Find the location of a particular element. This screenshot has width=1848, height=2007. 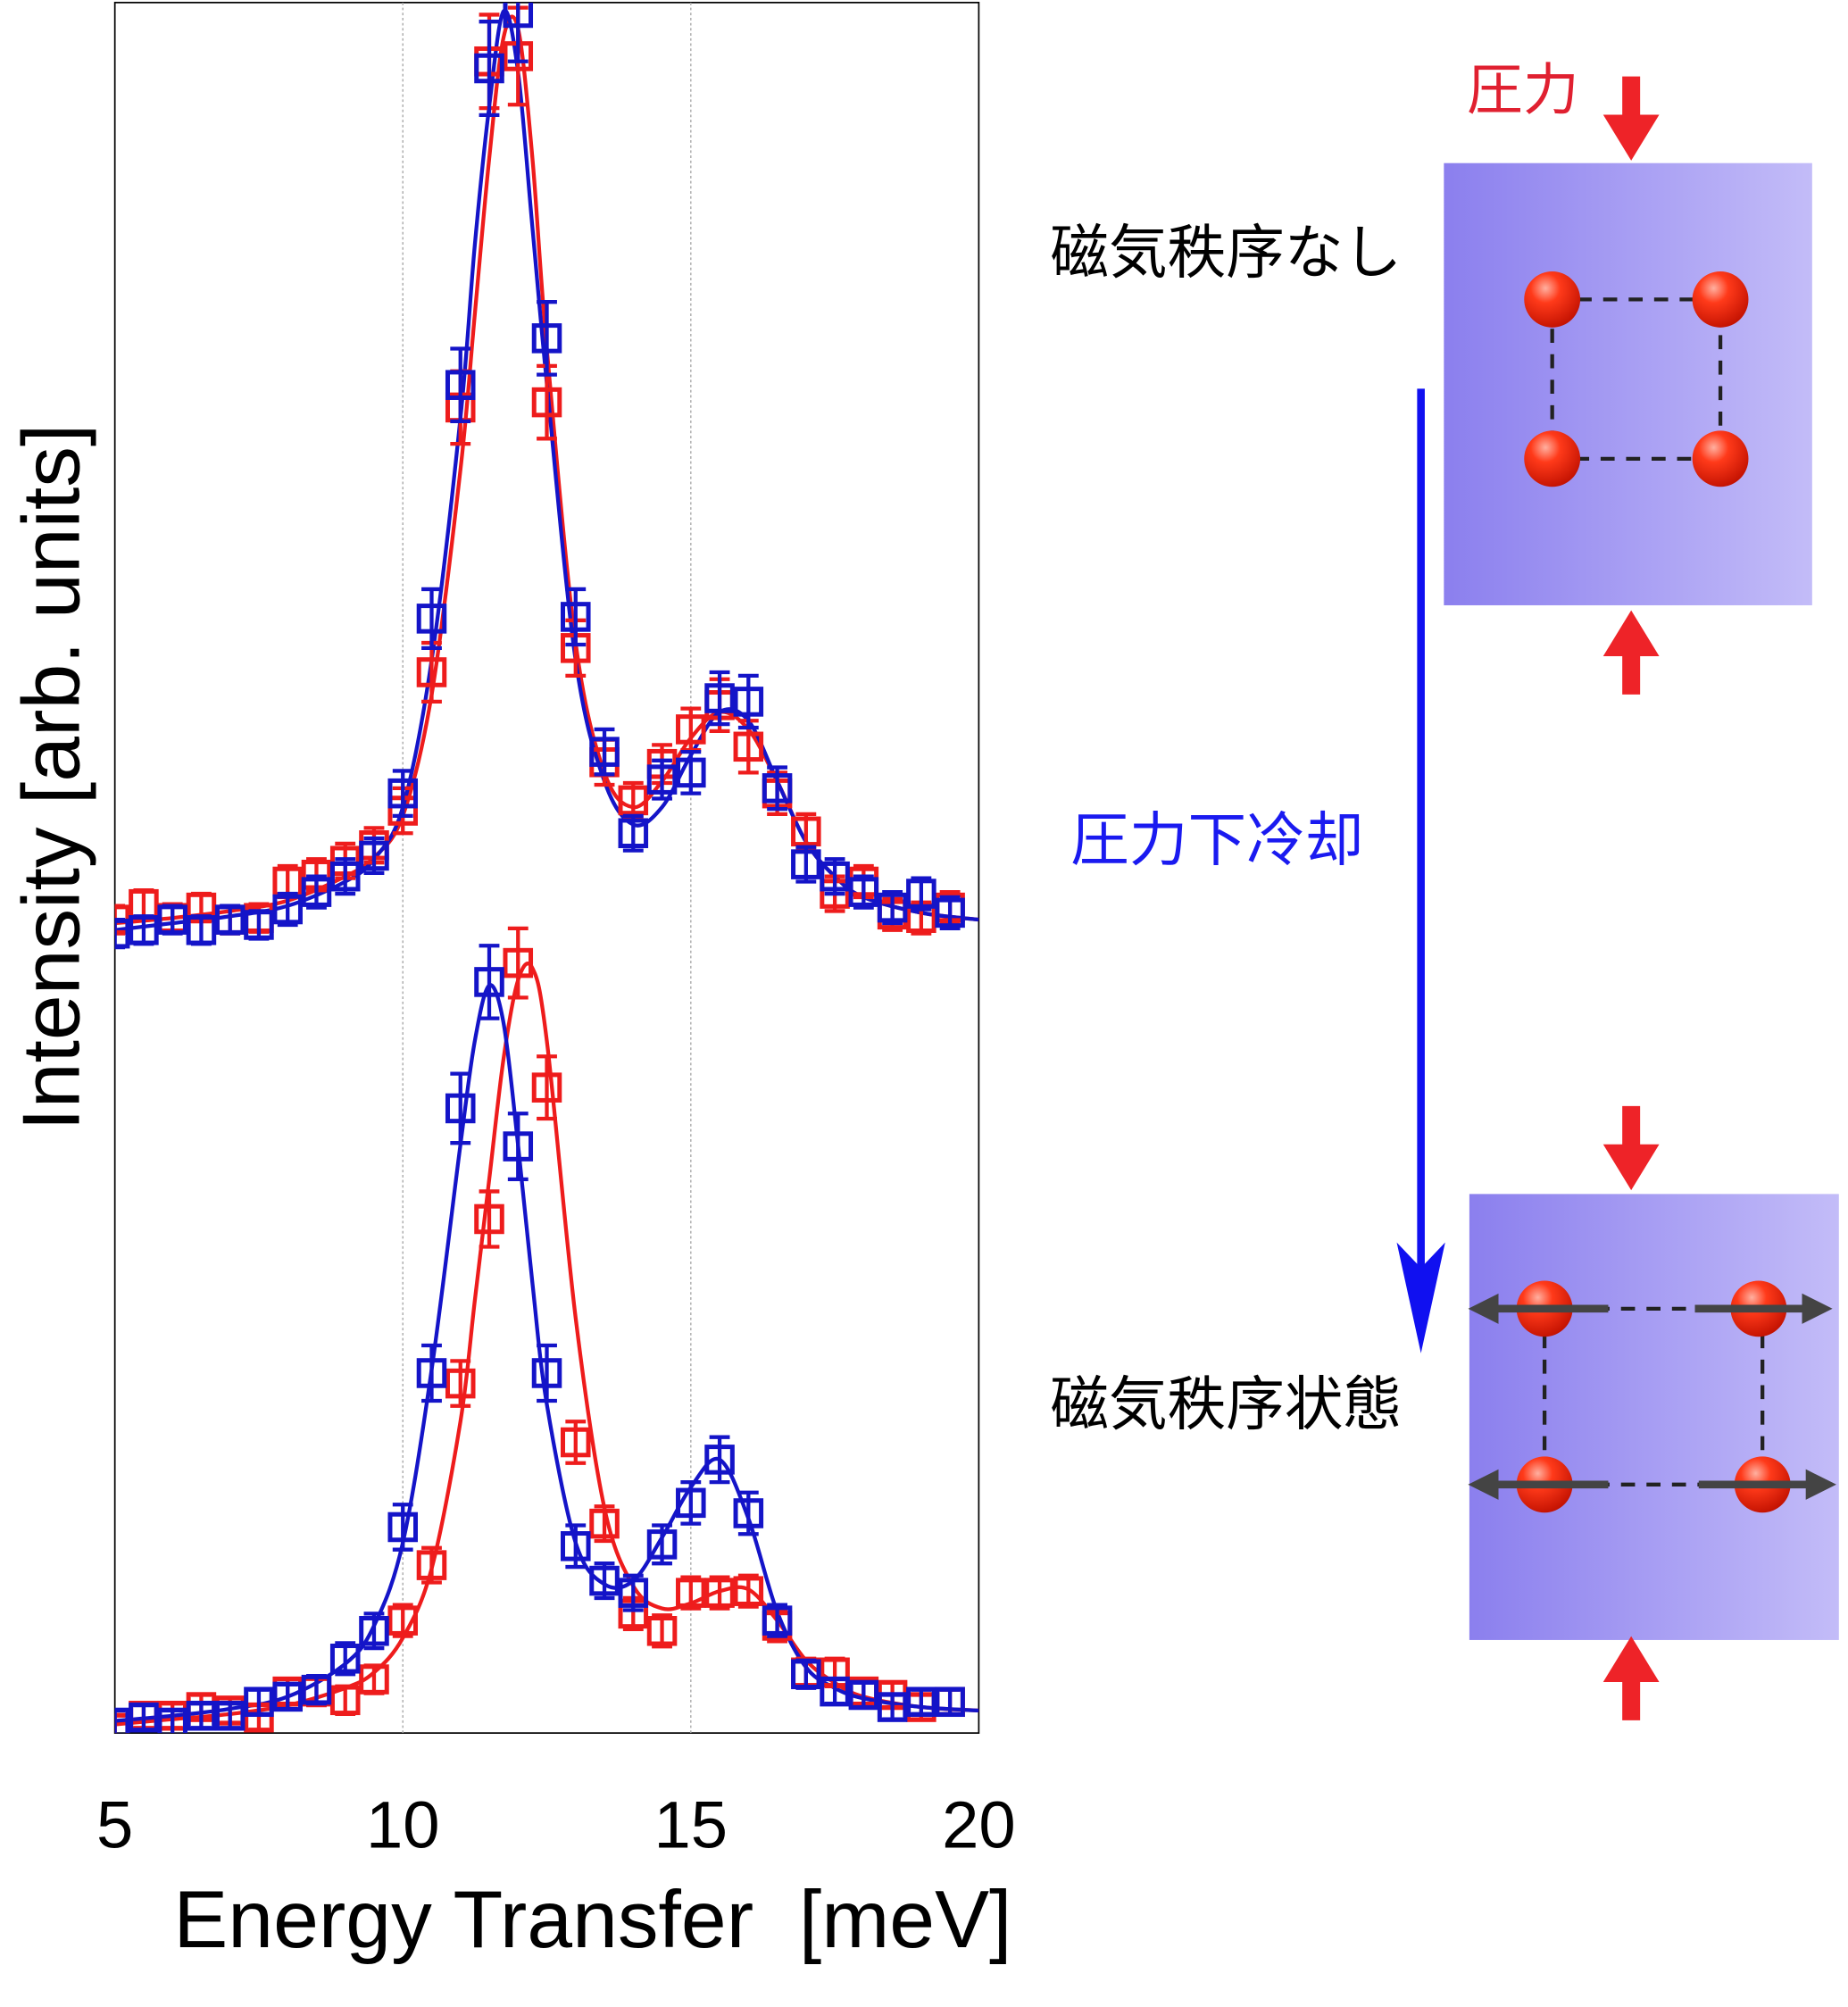

atoms is located at coordinates (1636, 379).